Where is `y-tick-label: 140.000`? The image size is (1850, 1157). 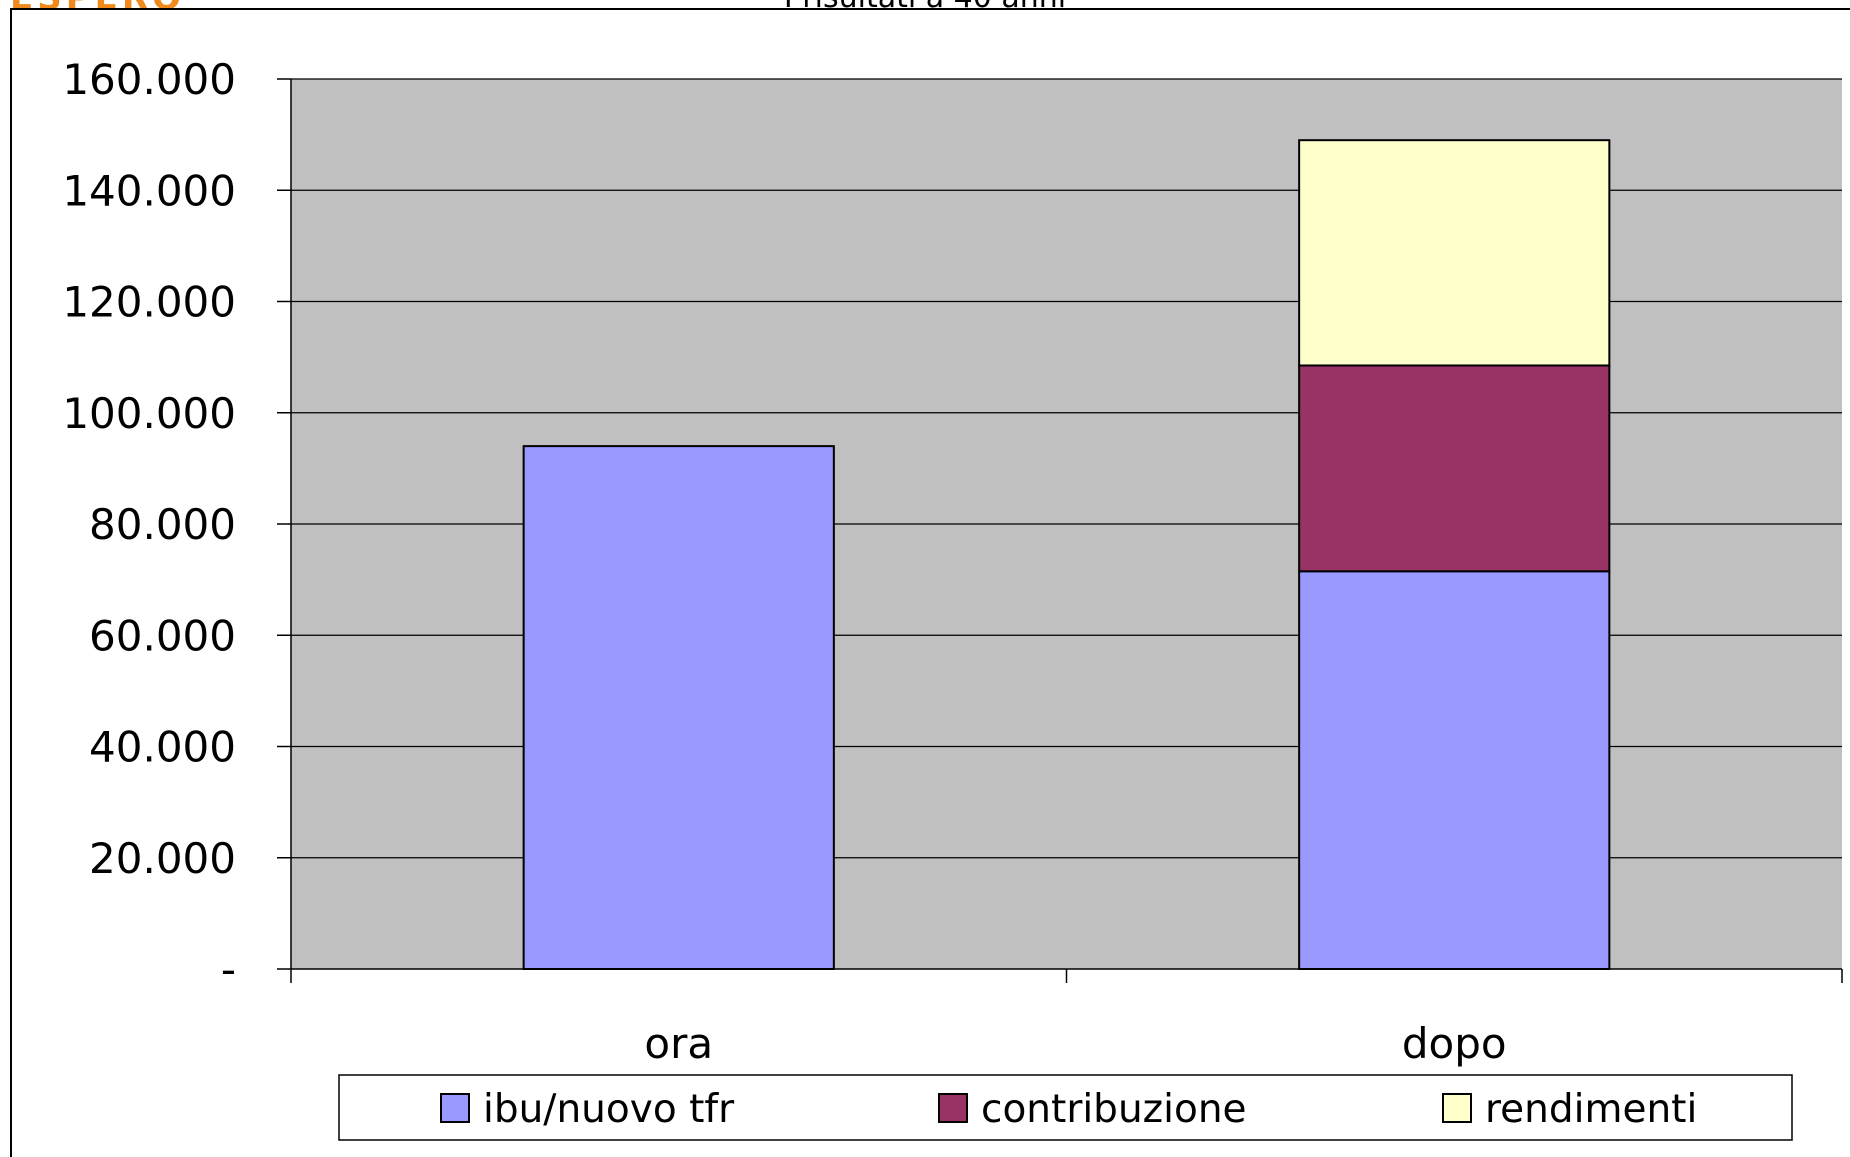 y-tick-label: 140.000 is located at coordinates (149, 190).